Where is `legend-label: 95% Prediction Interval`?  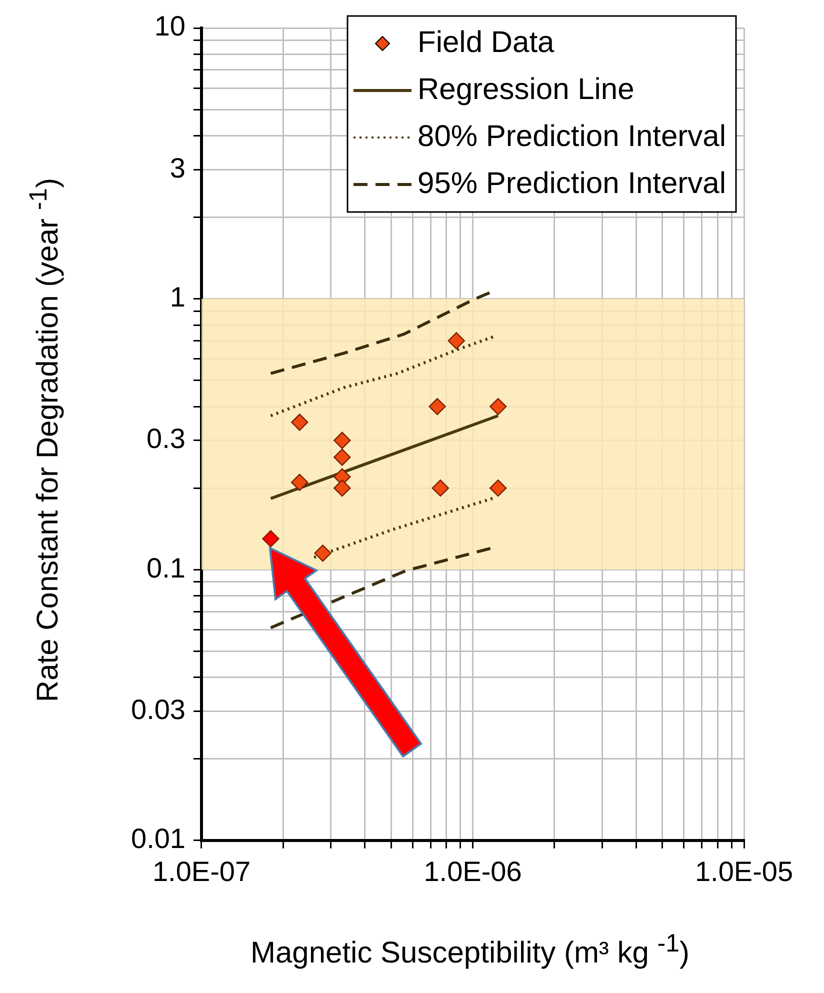
legend-label: 95% Prediction Interval is located at coordinates (572, 183).